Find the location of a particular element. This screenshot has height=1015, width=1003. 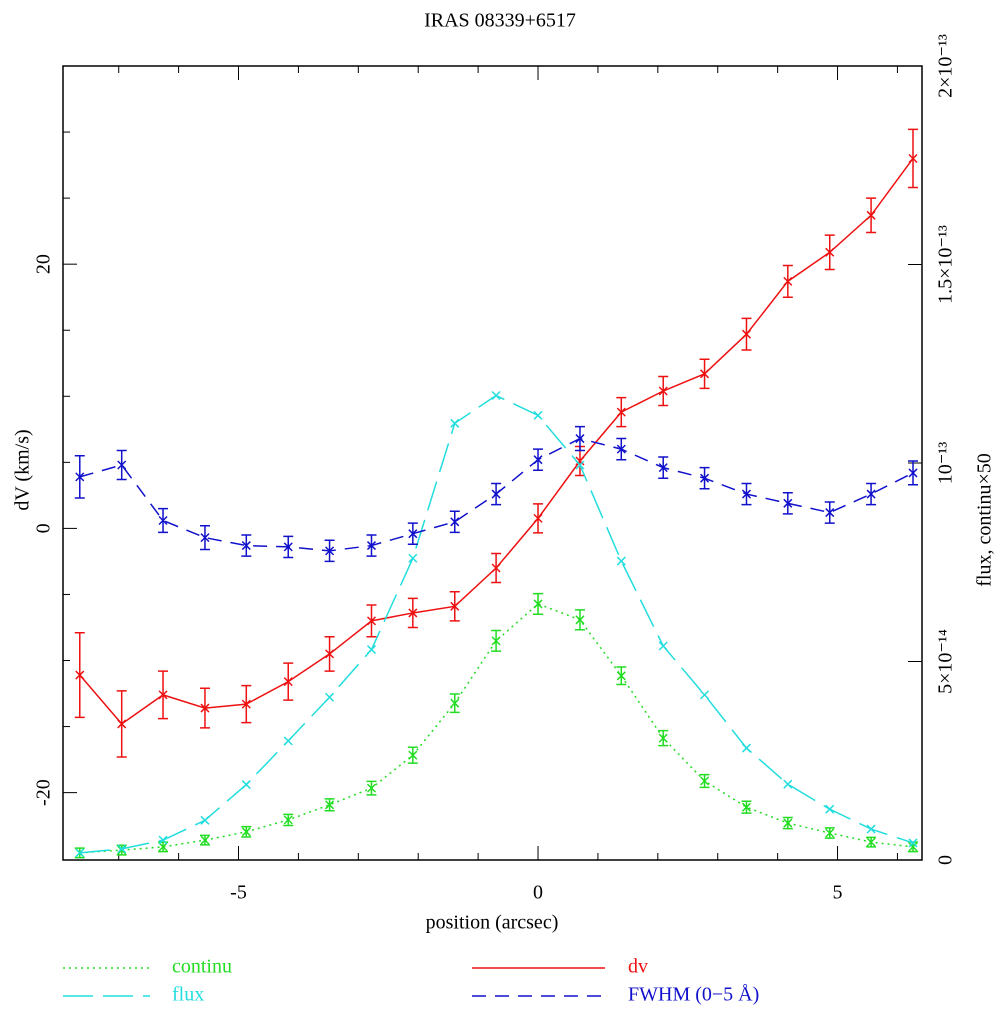

legend-label: dv is located at coordinates (638, 967).